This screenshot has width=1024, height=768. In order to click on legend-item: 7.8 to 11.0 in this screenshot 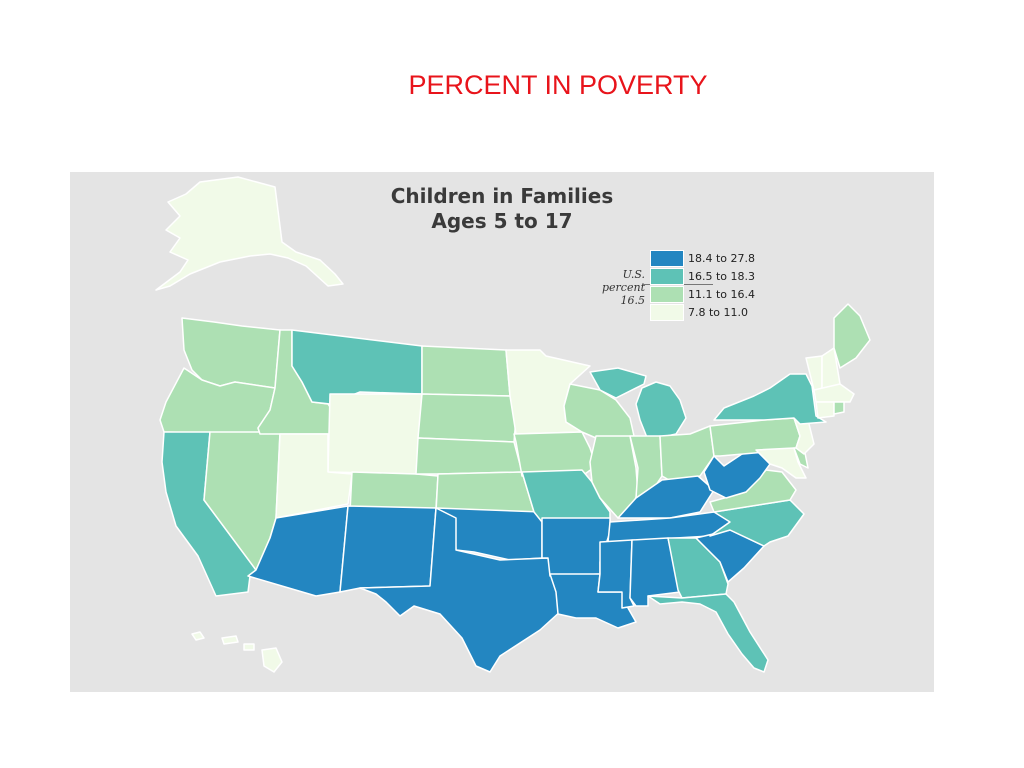, I will do `click(702, 312)`.